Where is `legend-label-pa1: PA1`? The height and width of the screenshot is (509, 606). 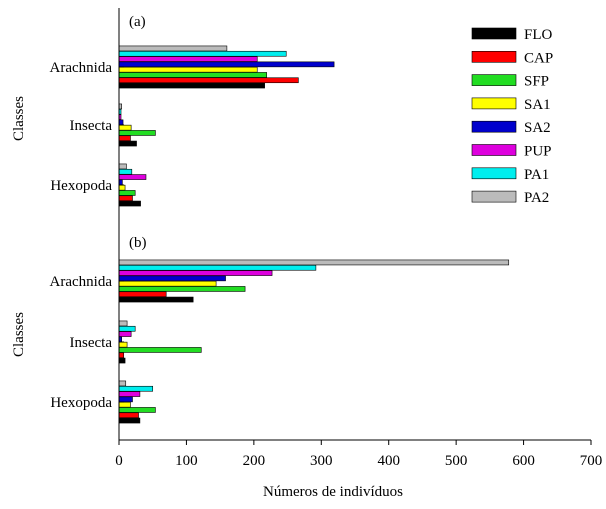 legend-label-pa1: PA1 is located at coordinates (536, 175).